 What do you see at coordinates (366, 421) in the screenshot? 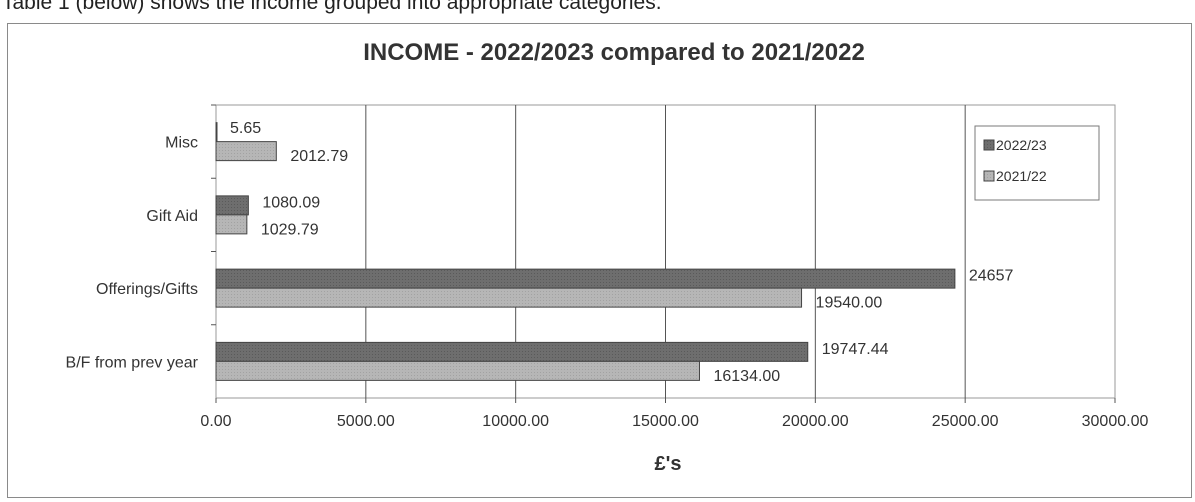
I see `x-tick-label: 5000.00` at bounding box center [366, 421].